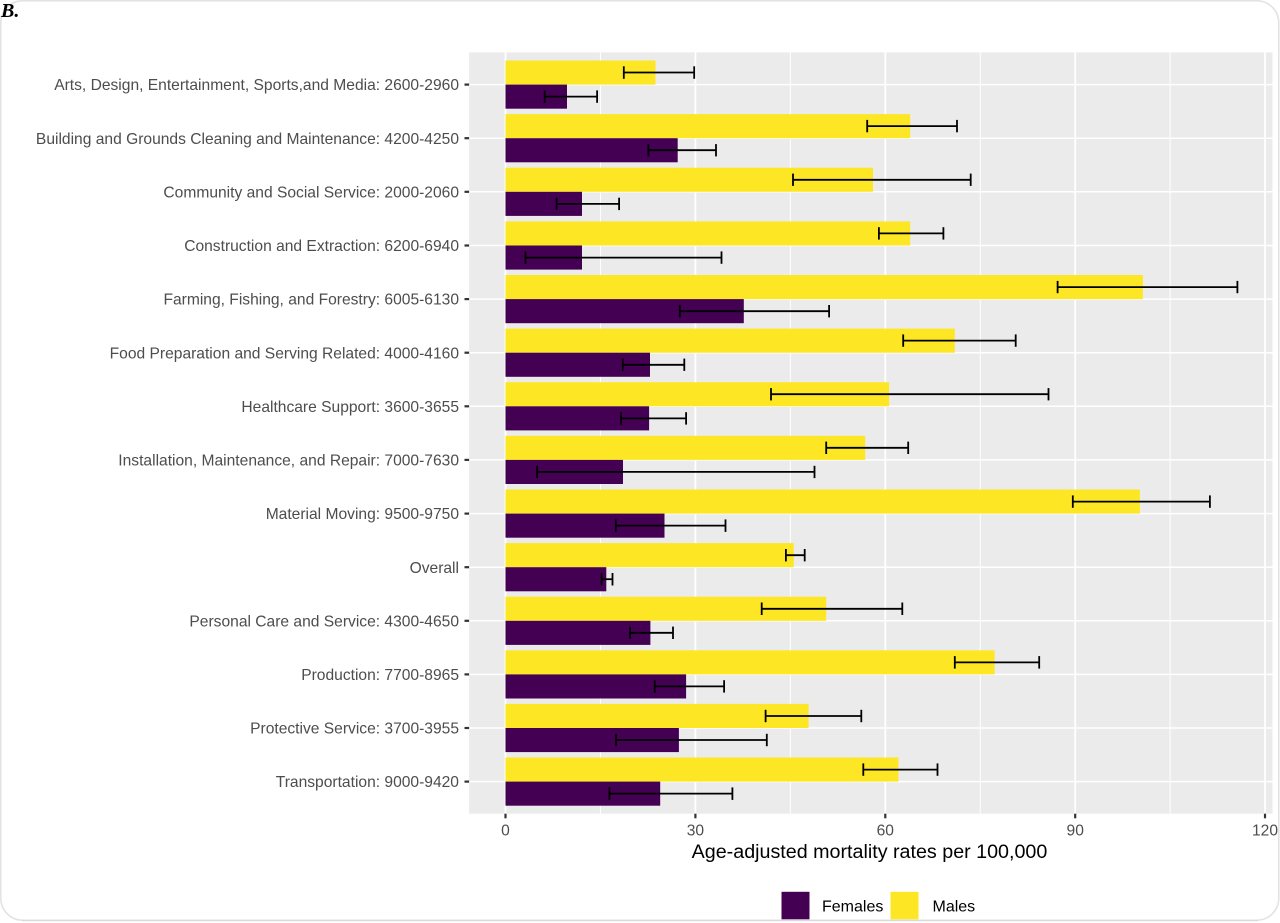 This screenshot has width=1280, height=923. What do you see at coordinates (350, 407) in the screenshot?
I see `svg-text: Healthcare Support: 3600-3655` at bounding box center [350, 407].